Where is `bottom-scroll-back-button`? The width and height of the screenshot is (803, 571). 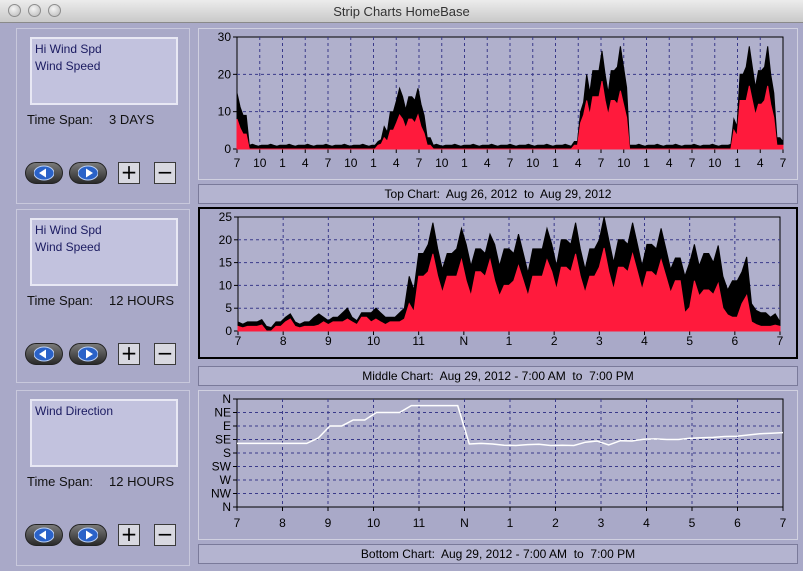
bottom-scroll-back-button is located at coordinates (44, 535).